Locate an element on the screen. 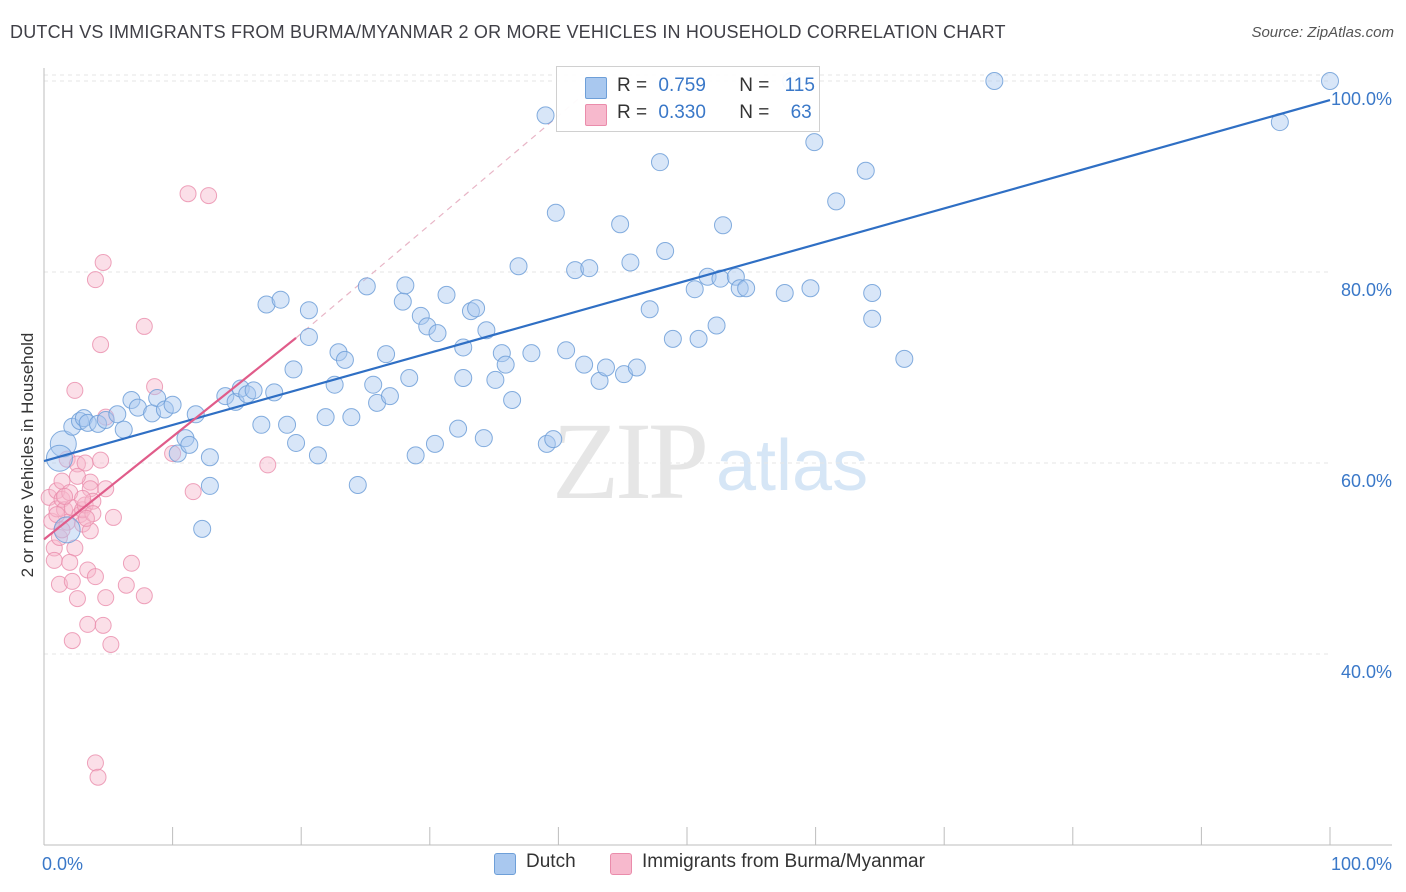 This screenshot has width=1406, height=892. y-tick-label: 80.0% is located at coordinates (1366, 290).